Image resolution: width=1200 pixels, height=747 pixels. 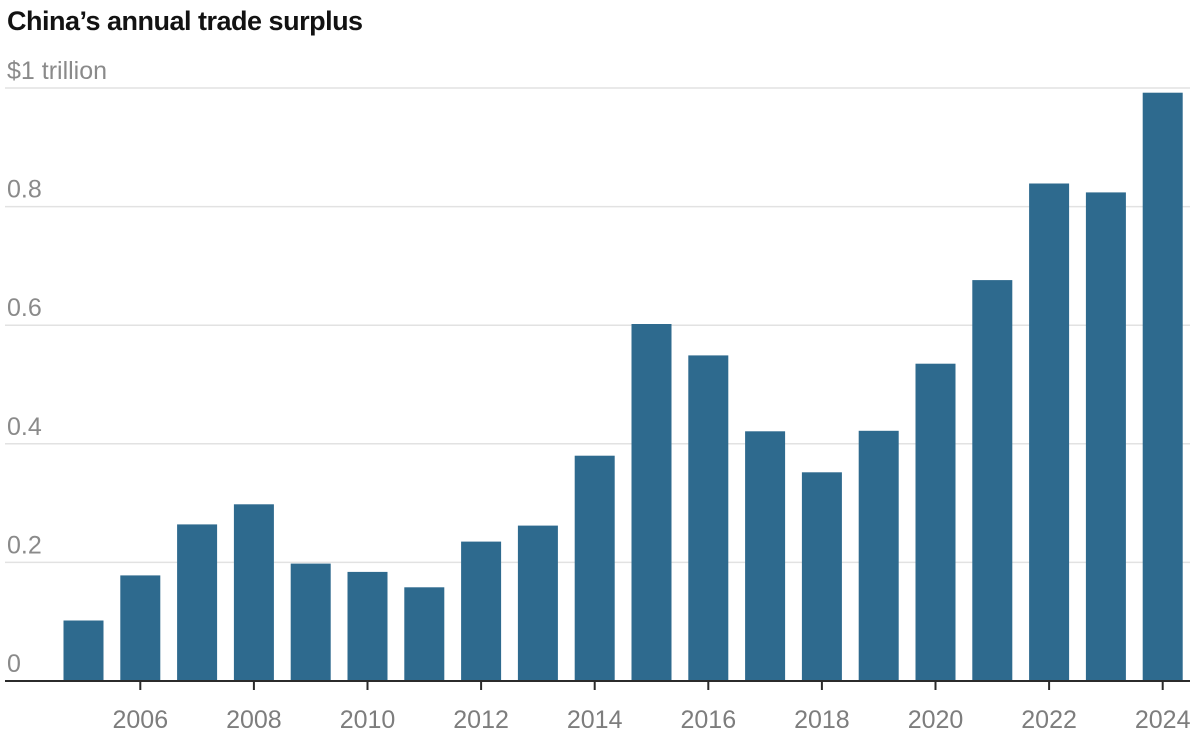 I want to click on y-tick-label: 0.2, so click(x=24, y=545).